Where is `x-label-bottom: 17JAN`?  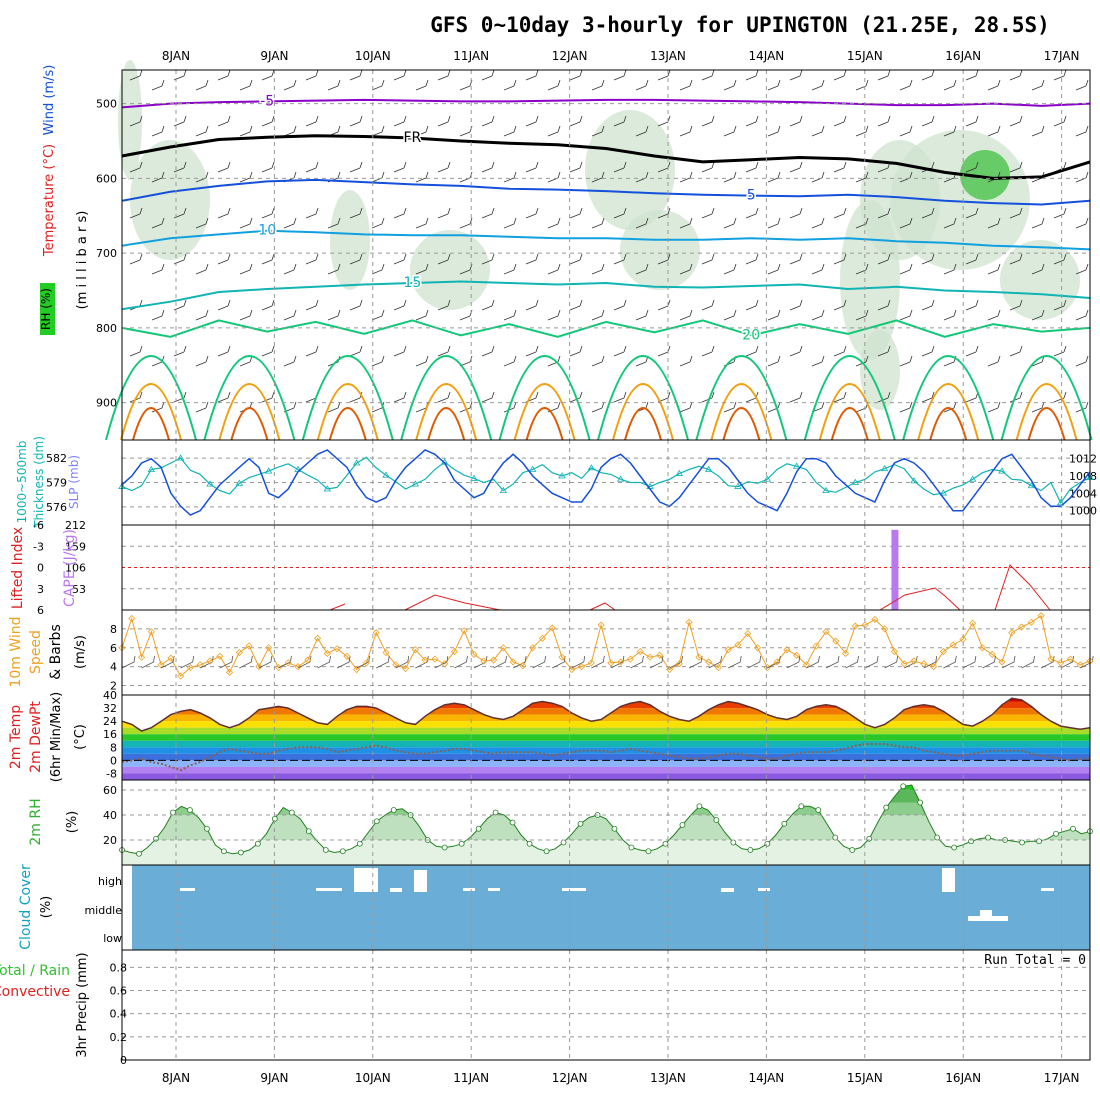 x-label-bottom: 17JAN is located at coordinates (1062, 1078).